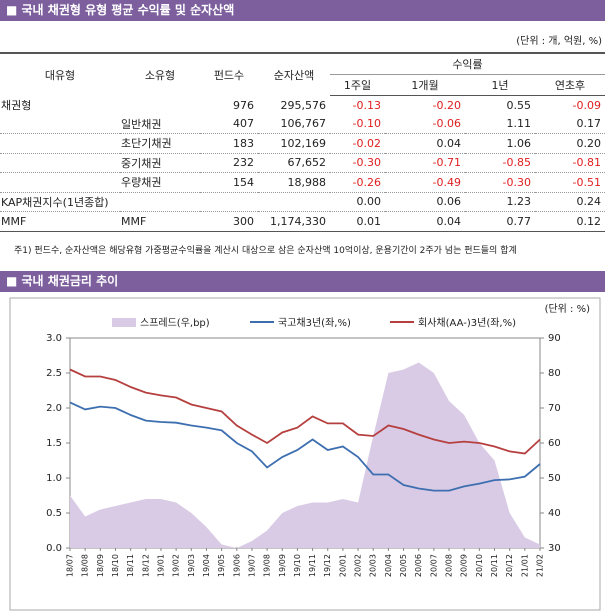 The image size is (610, 613). I want to click on cell: 채권형, so click(16, 105).